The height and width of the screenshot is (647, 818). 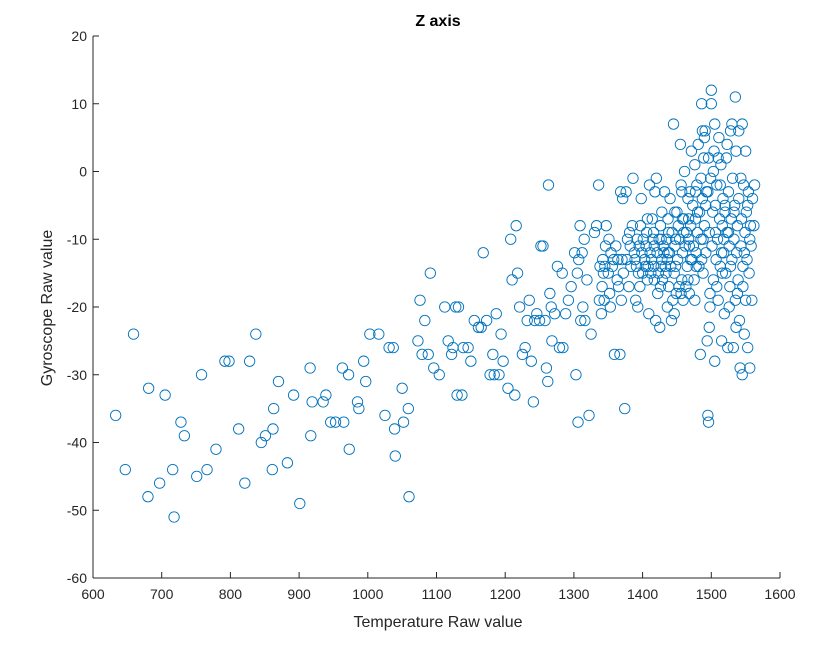 What do you see at coordinates (93, 594) in the screenshot?
I see `x-tick-label: 600` at bounding box center [93, 594].